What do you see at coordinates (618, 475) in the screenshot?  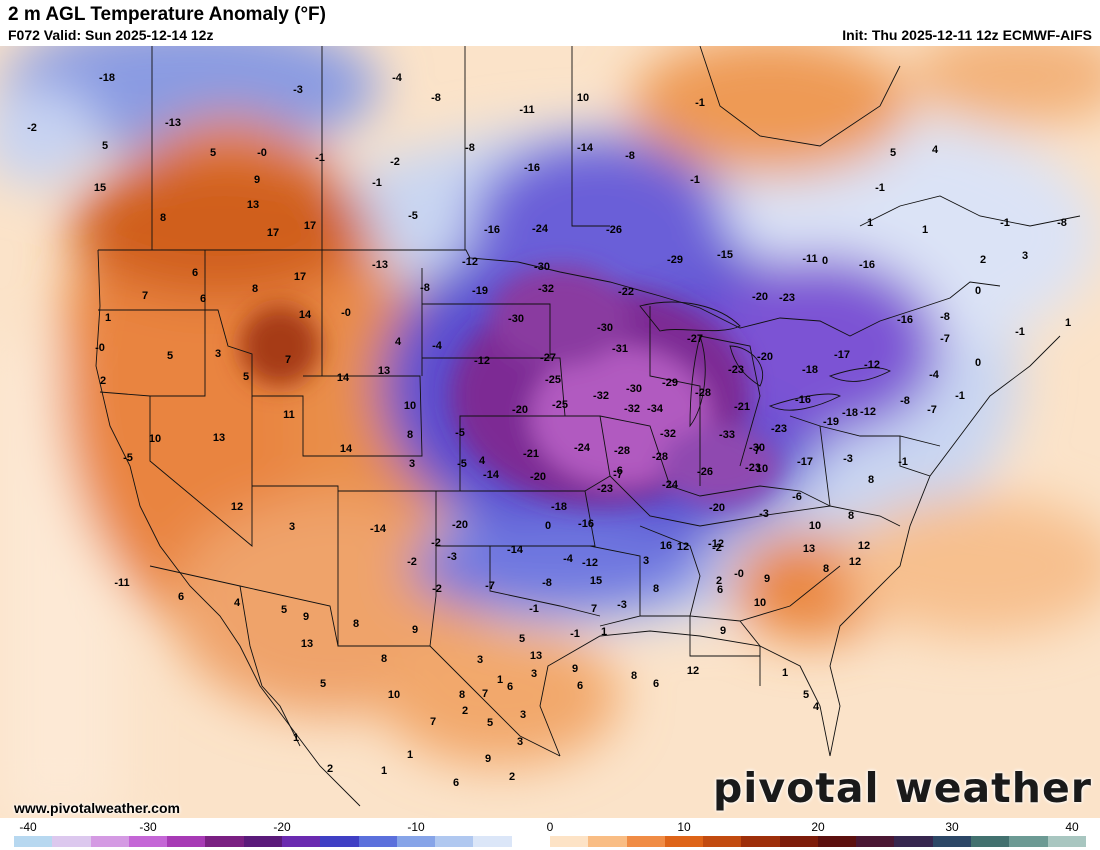 I see `anomaly-value-label: -7` at bounding box center [618, 475].